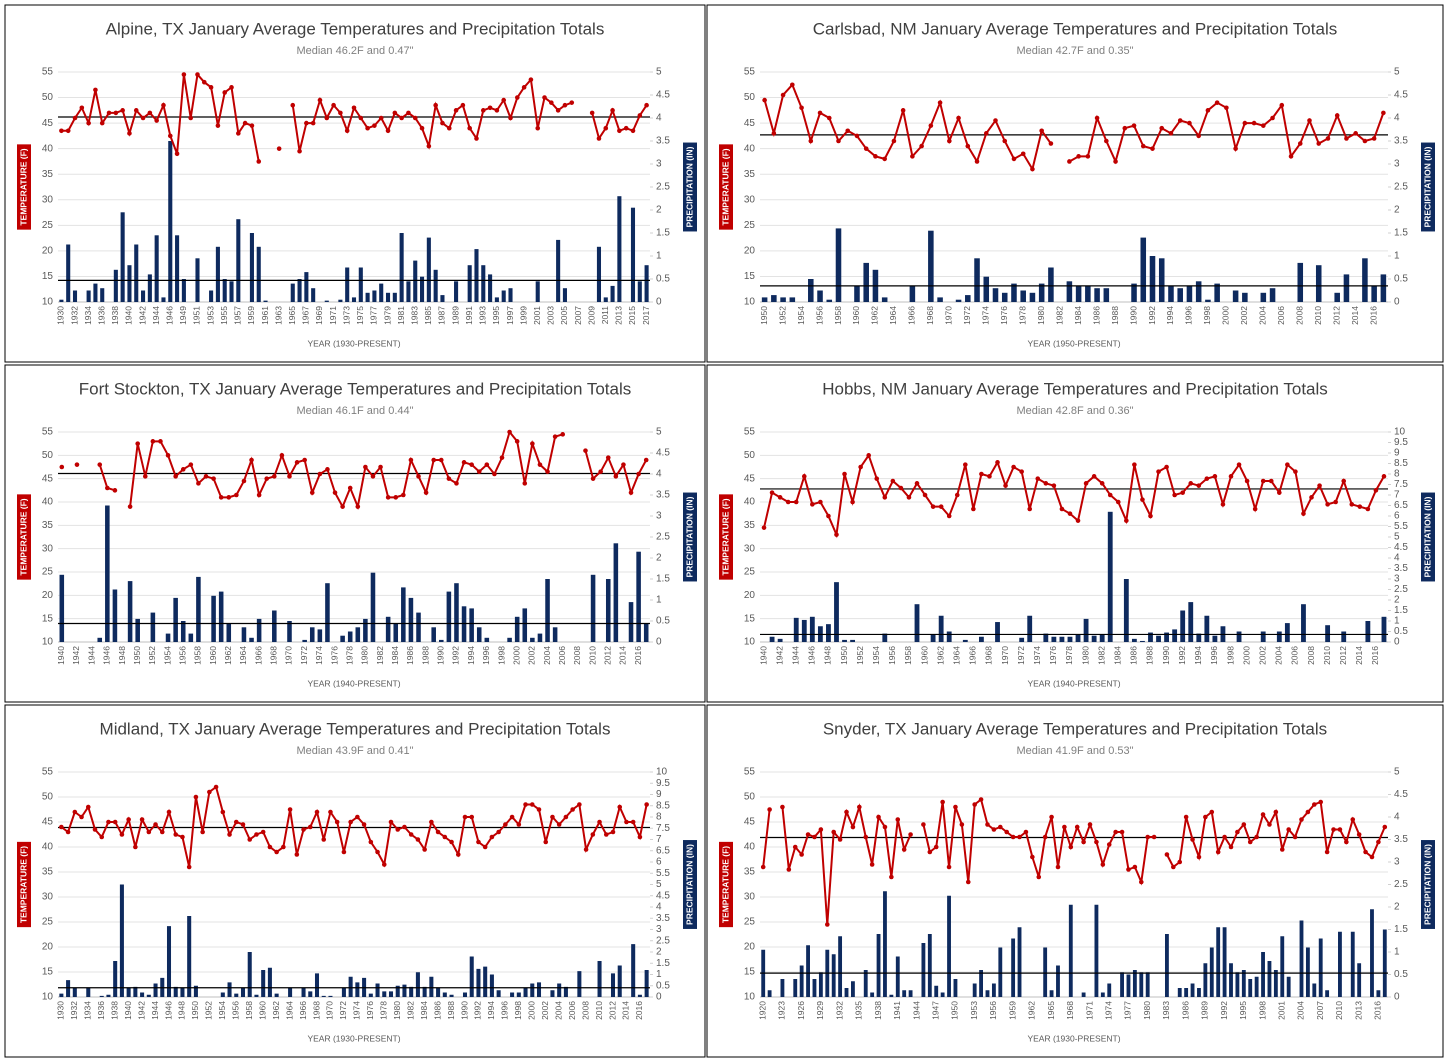 Image resolution: width=1447 pixels, height=1059 pixels. I want to click on x-tick-label: 2016, so click(1378, 1010).